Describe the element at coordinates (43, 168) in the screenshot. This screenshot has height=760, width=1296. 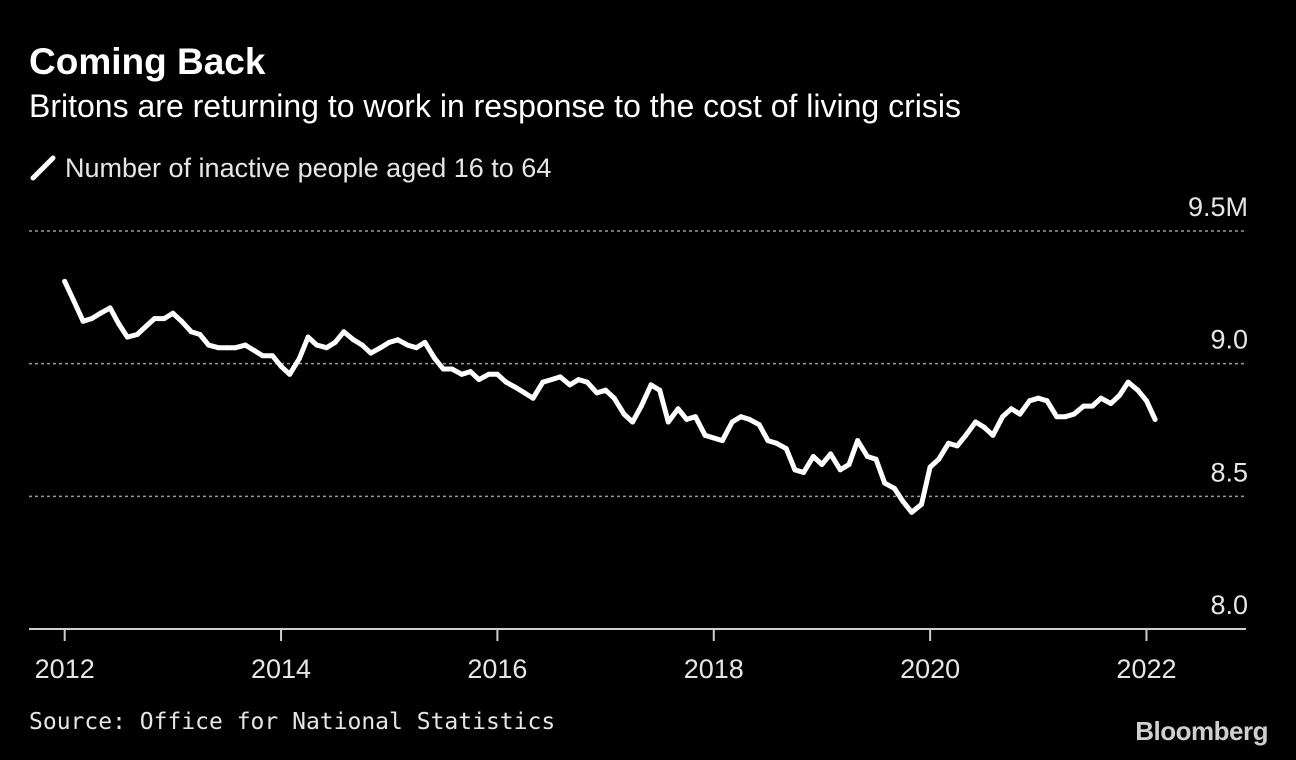
I see `legend-line-icon` at that location.